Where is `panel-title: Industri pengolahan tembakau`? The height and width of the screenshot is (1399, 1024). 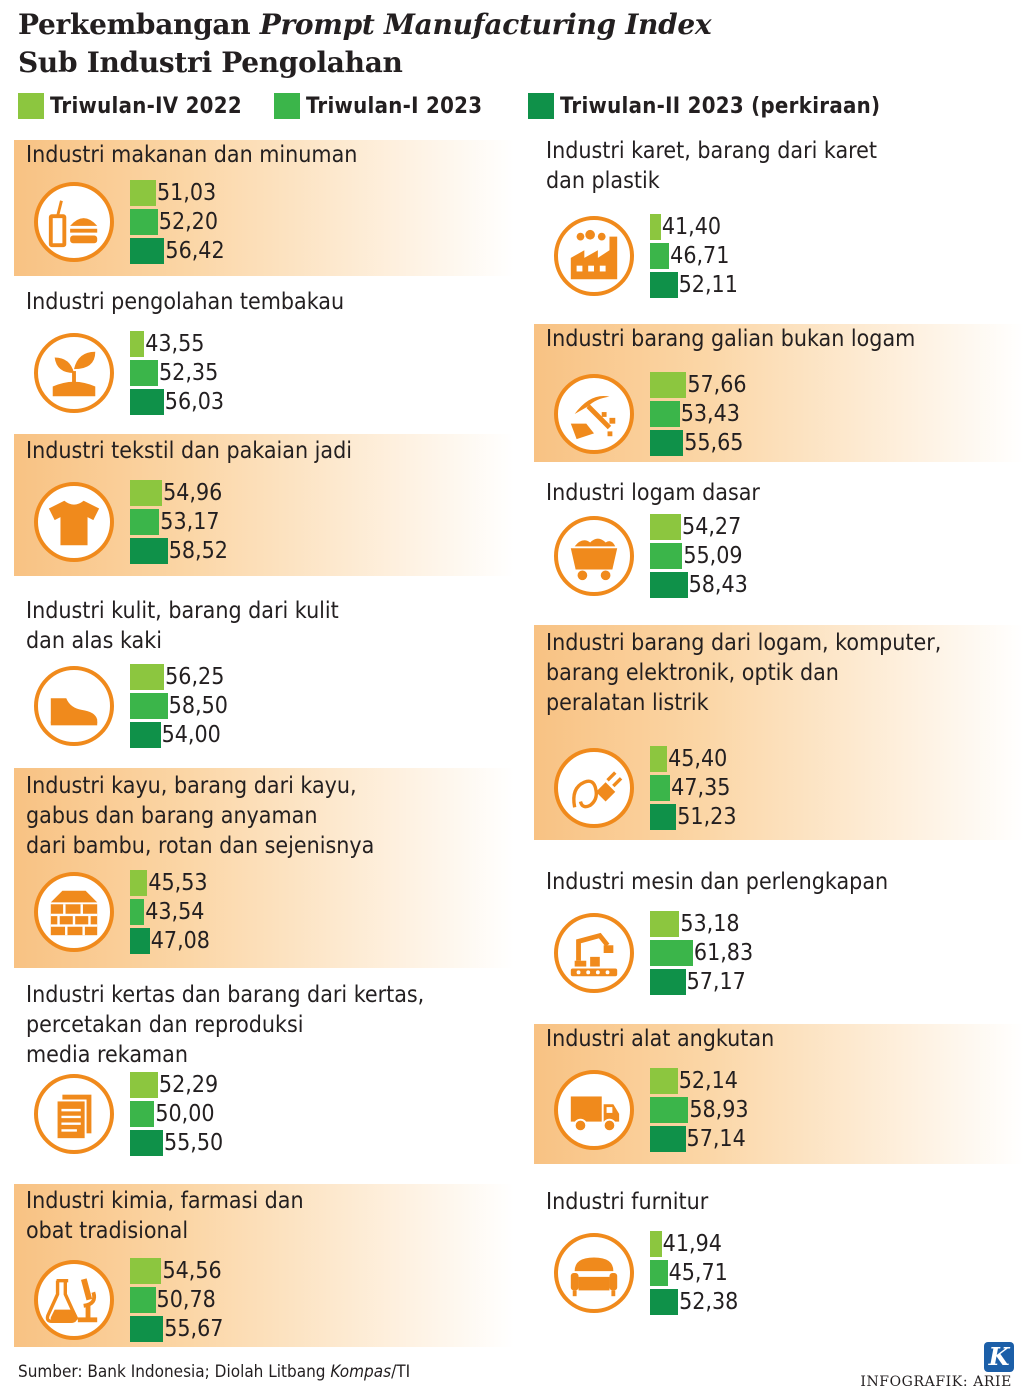
panel-title: Industri pengolahan tembakau is located at coordinates (185, 302).